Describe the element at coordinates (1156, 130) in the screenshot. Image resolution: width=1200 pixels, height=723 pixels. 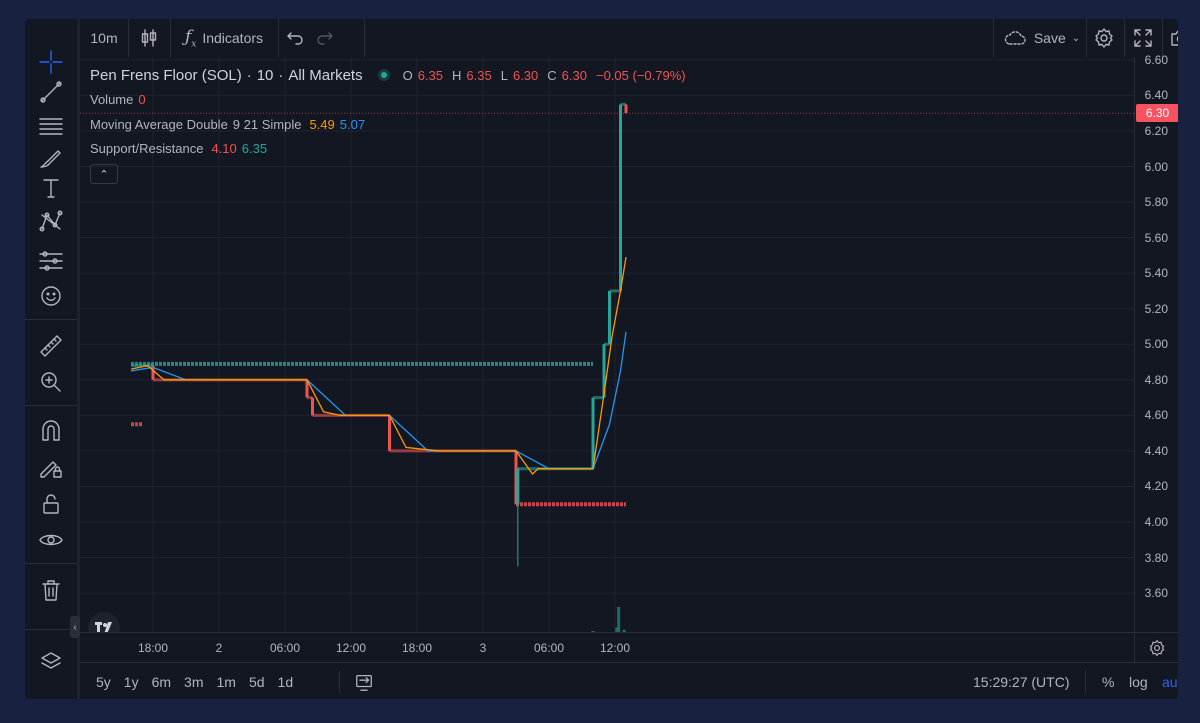
I see `price-tick-label: 6.20` at that location.